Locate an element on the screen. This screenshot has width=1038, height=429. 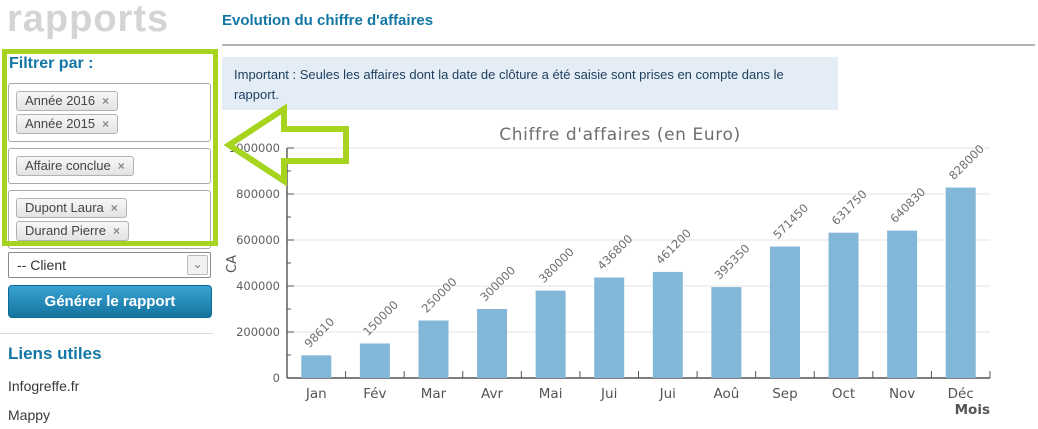
bar-value-label: 395350 is located at coordinates (732, 261).